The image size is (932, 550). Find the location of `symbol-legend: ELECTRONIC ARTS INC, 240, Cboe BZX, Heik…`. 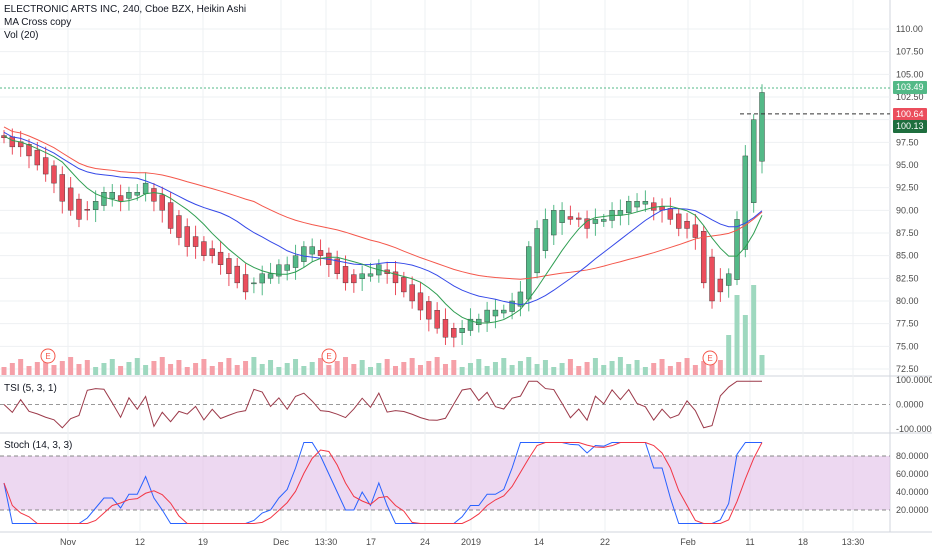

symbol-legend: ELECTRONIC ARTS INC, 240, Cboe BZX, Heik… is located at coordinates (125, 9).